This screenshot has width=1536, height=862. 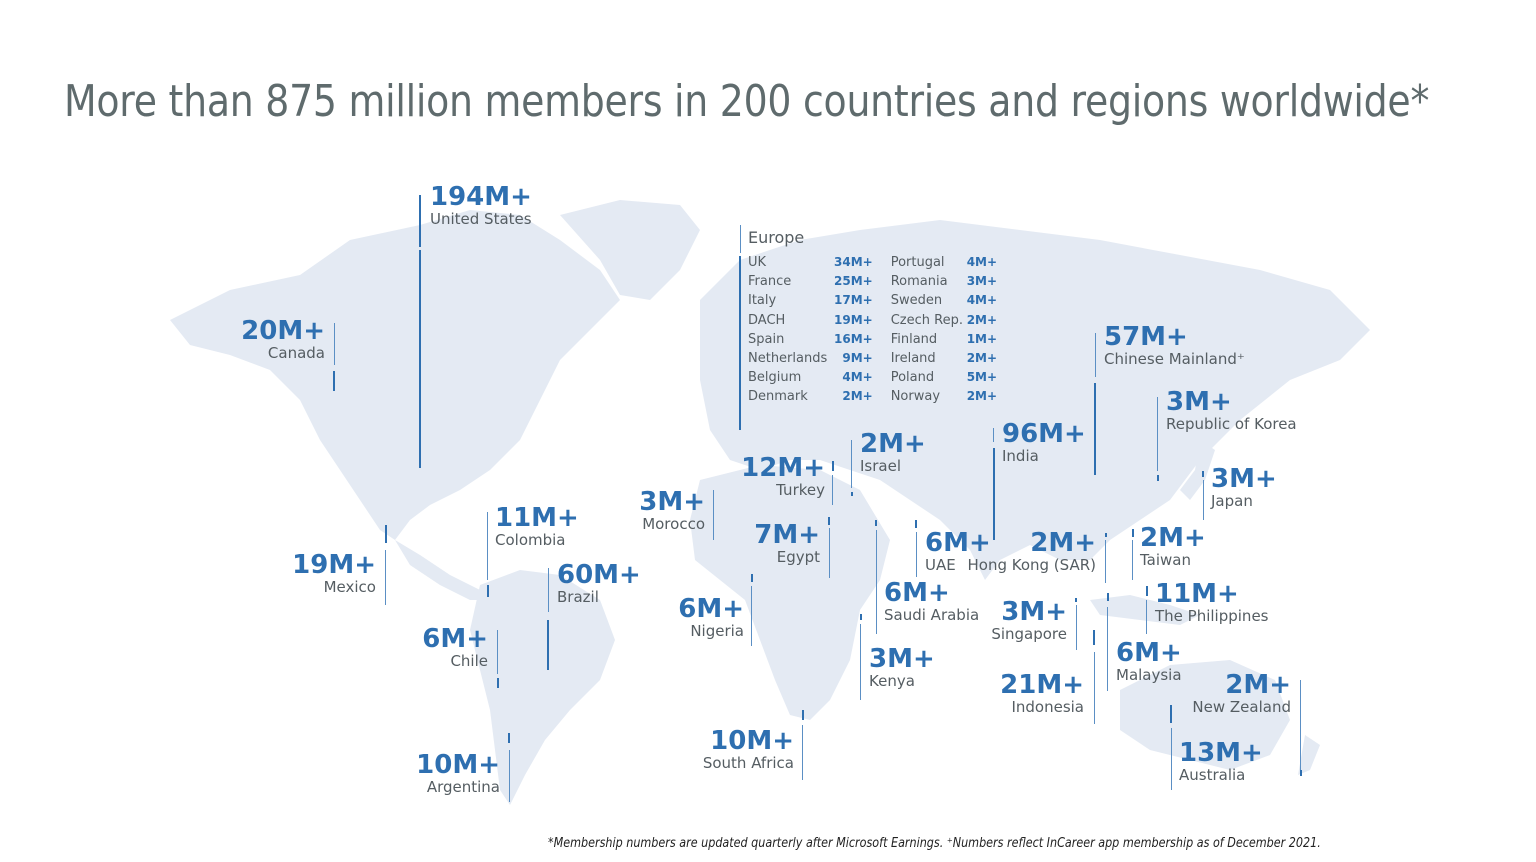 What do you see at coordinates (1212, 775) in the screenshot?
I see `country-label: Australia` at bounding box center [1212, 775].